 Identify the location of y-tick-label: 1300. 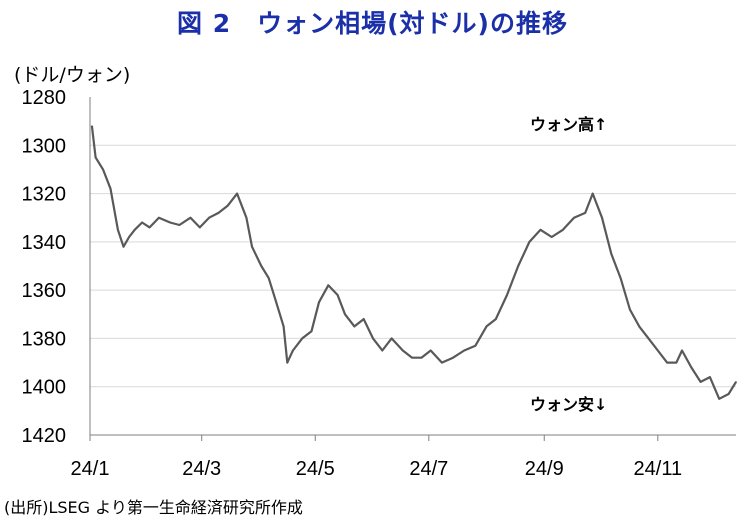
(44, 146).